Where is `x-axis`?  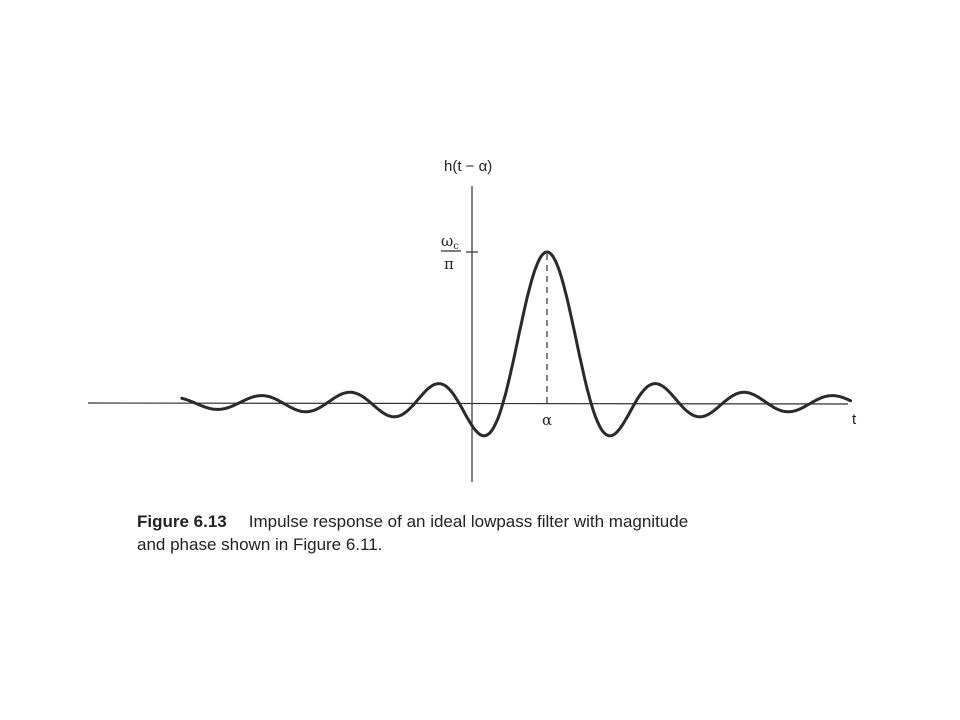
x-axis is located at coordinates (468, 403).